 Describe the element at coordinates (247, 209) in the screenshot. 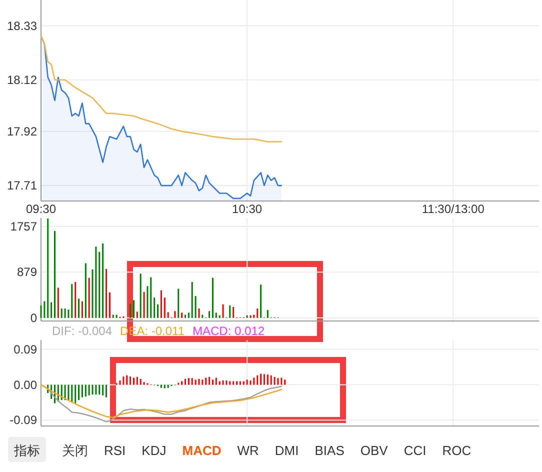

I see `x-tick-label: 10:30` at that location.